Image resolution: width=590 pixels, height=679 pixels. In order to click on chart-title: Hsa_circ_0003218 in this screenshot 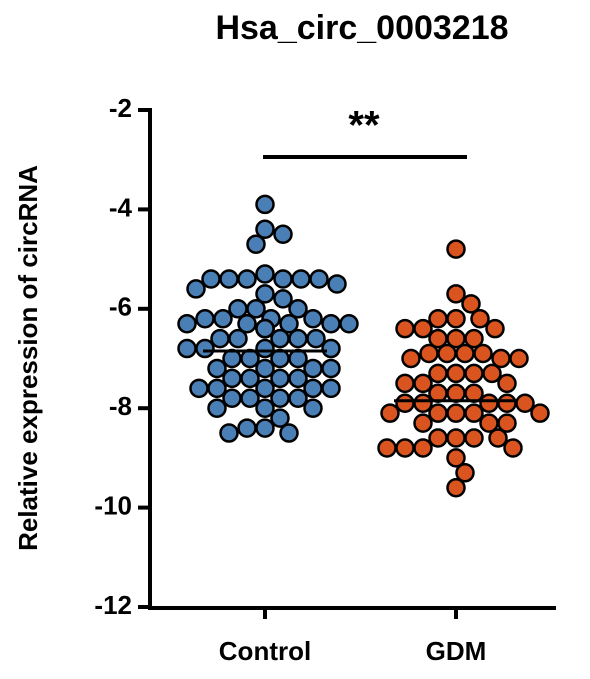, I will do `click(361, 28)`.